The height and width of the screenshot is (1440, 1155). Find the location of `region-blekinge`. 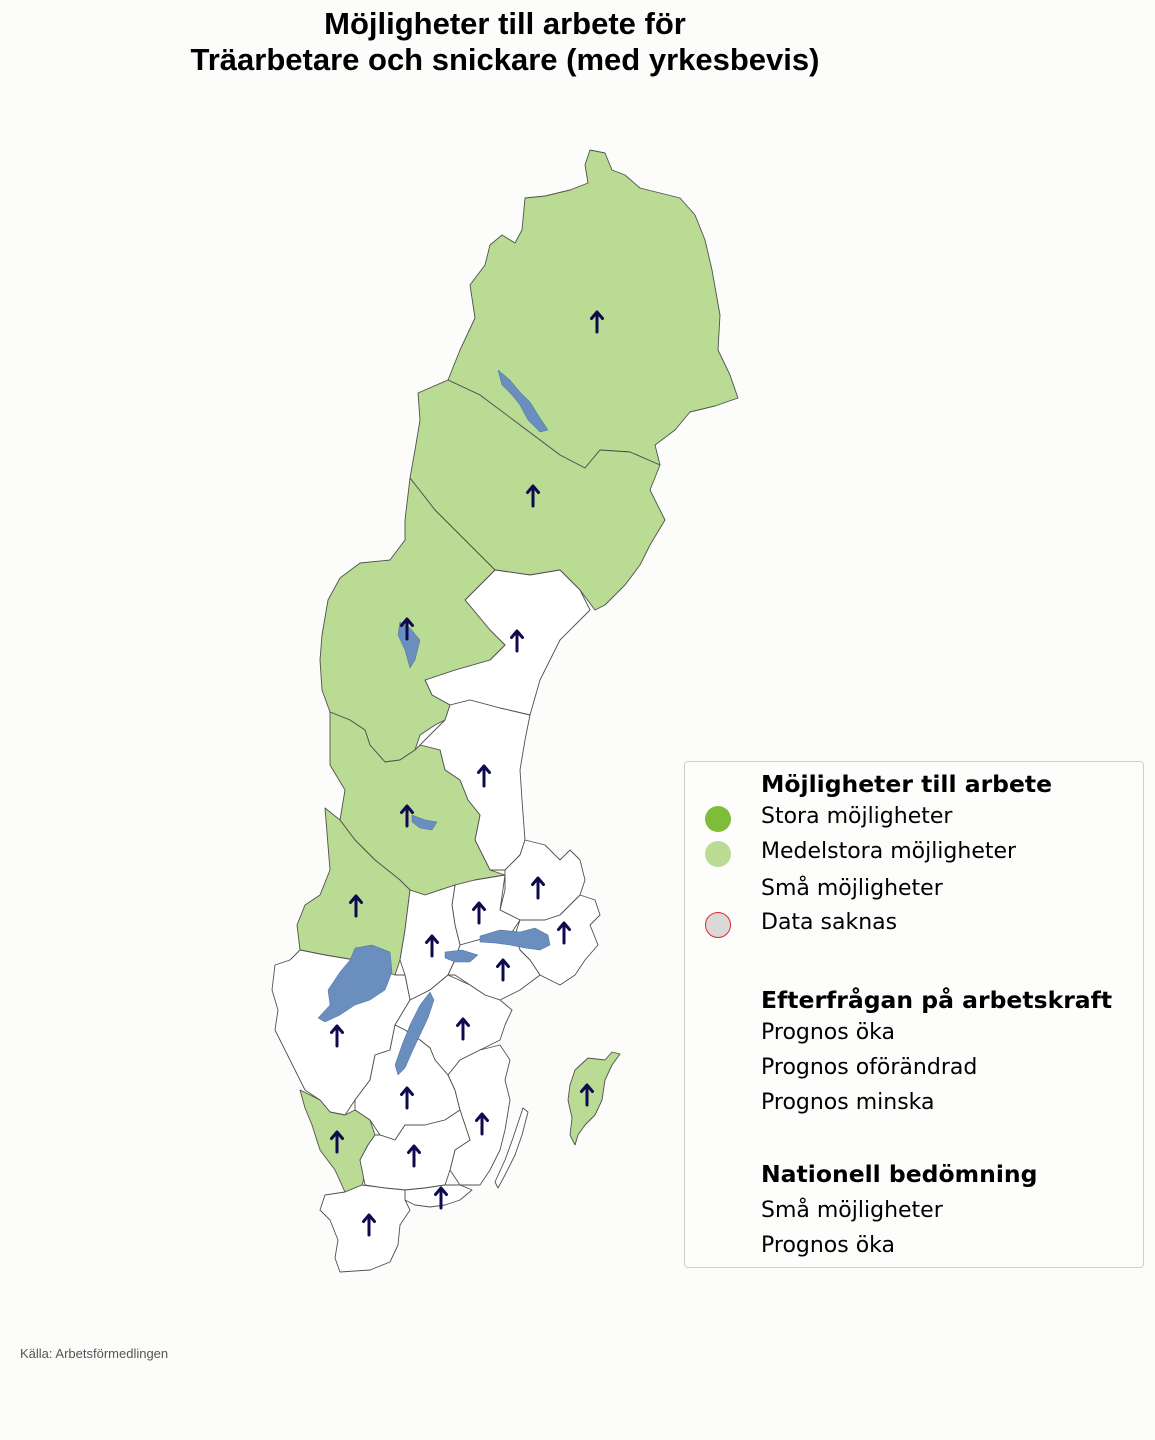

region-blekinge is located at coordinates (438, 1196).